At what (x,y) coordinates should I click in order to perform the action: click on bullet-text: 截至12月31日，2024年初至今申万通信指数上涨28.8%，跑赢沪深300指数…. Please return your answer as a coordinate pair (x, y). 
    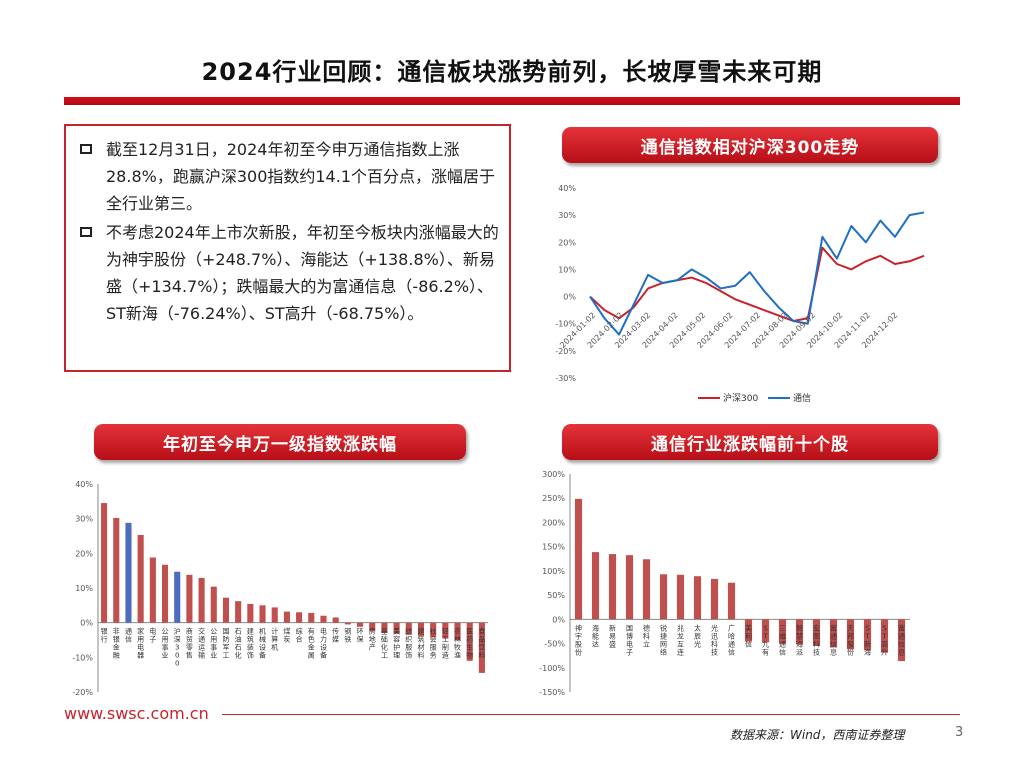
    Looking at the image, I should click on (300, 176).